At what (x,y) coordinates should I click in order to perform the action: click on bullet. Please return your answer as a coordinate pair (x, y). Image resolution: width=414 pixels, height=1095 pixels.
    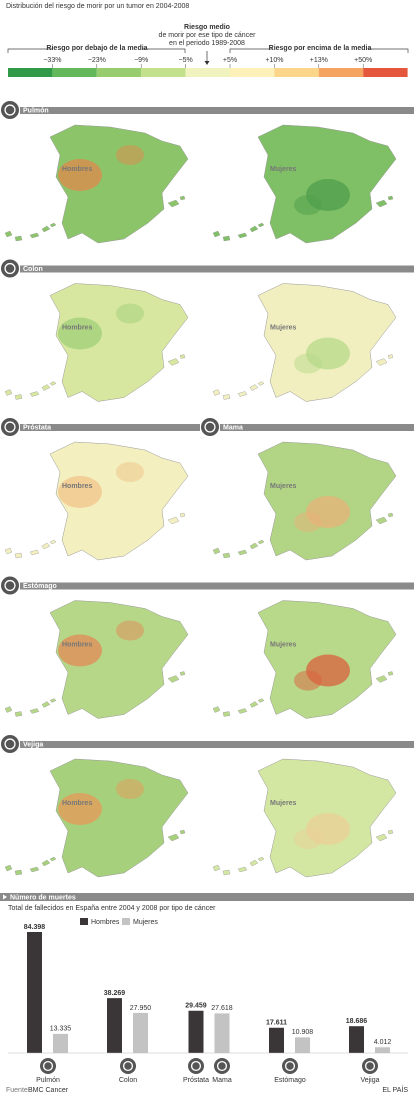
    Looking at the image, I should click on (5, 897).